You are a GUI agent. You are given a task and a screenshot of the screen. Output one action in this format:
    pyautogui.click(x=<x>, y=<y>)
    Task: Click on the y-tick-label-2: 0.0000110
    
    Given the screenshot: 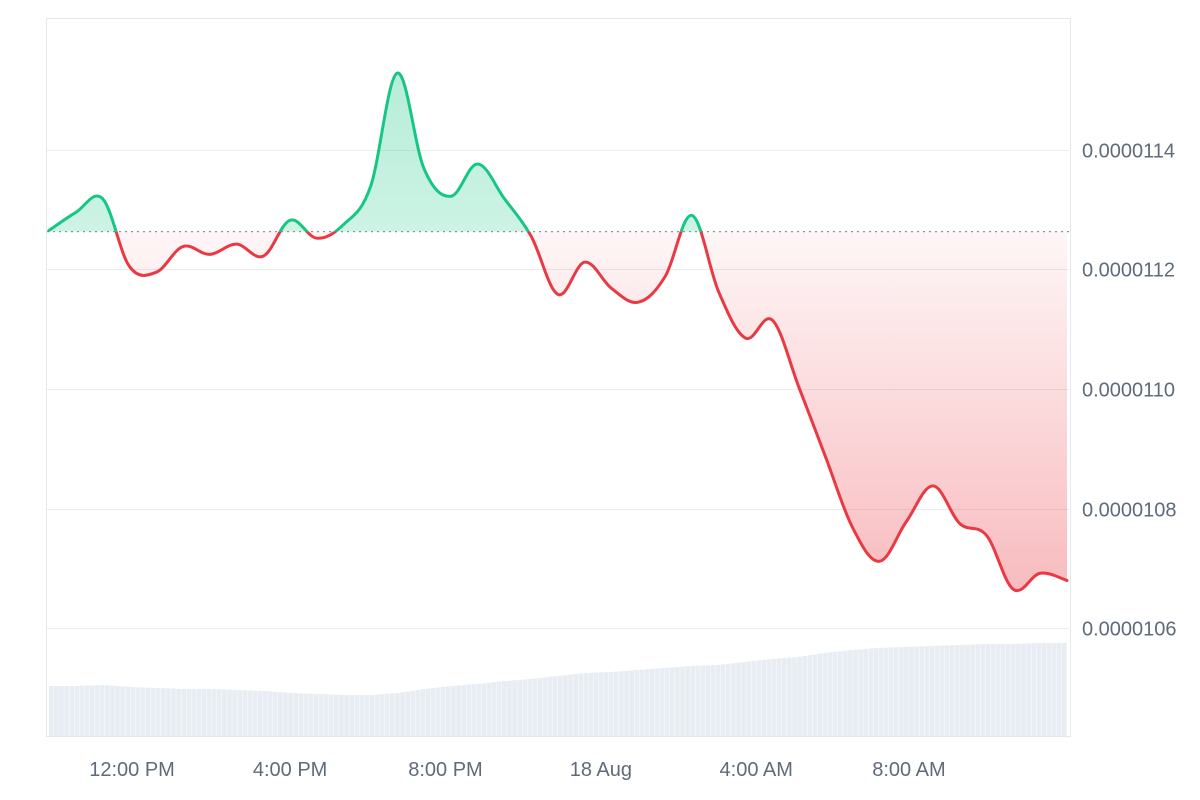 What is the action you would take?
    pyautogui.click(x=1128, y=391)
    